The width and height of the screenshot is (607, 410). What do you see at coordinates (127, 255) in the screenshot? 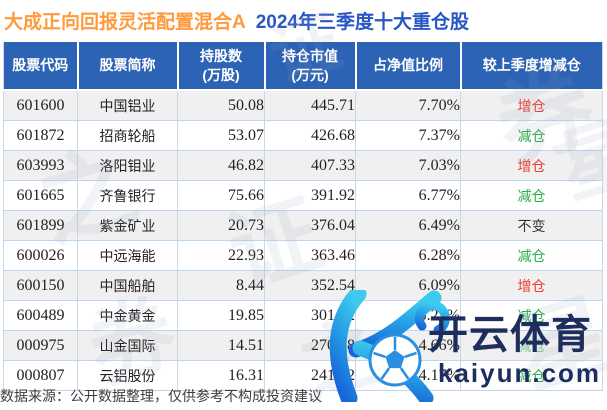
I see `stock-name-cell: 中远海能` at bounding box center [127, 255].